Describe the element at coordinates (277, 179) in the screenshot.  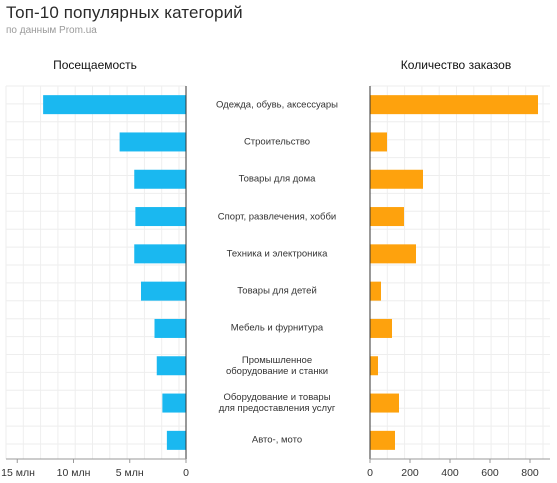
I see `category-label: Товары для дома` at that location.